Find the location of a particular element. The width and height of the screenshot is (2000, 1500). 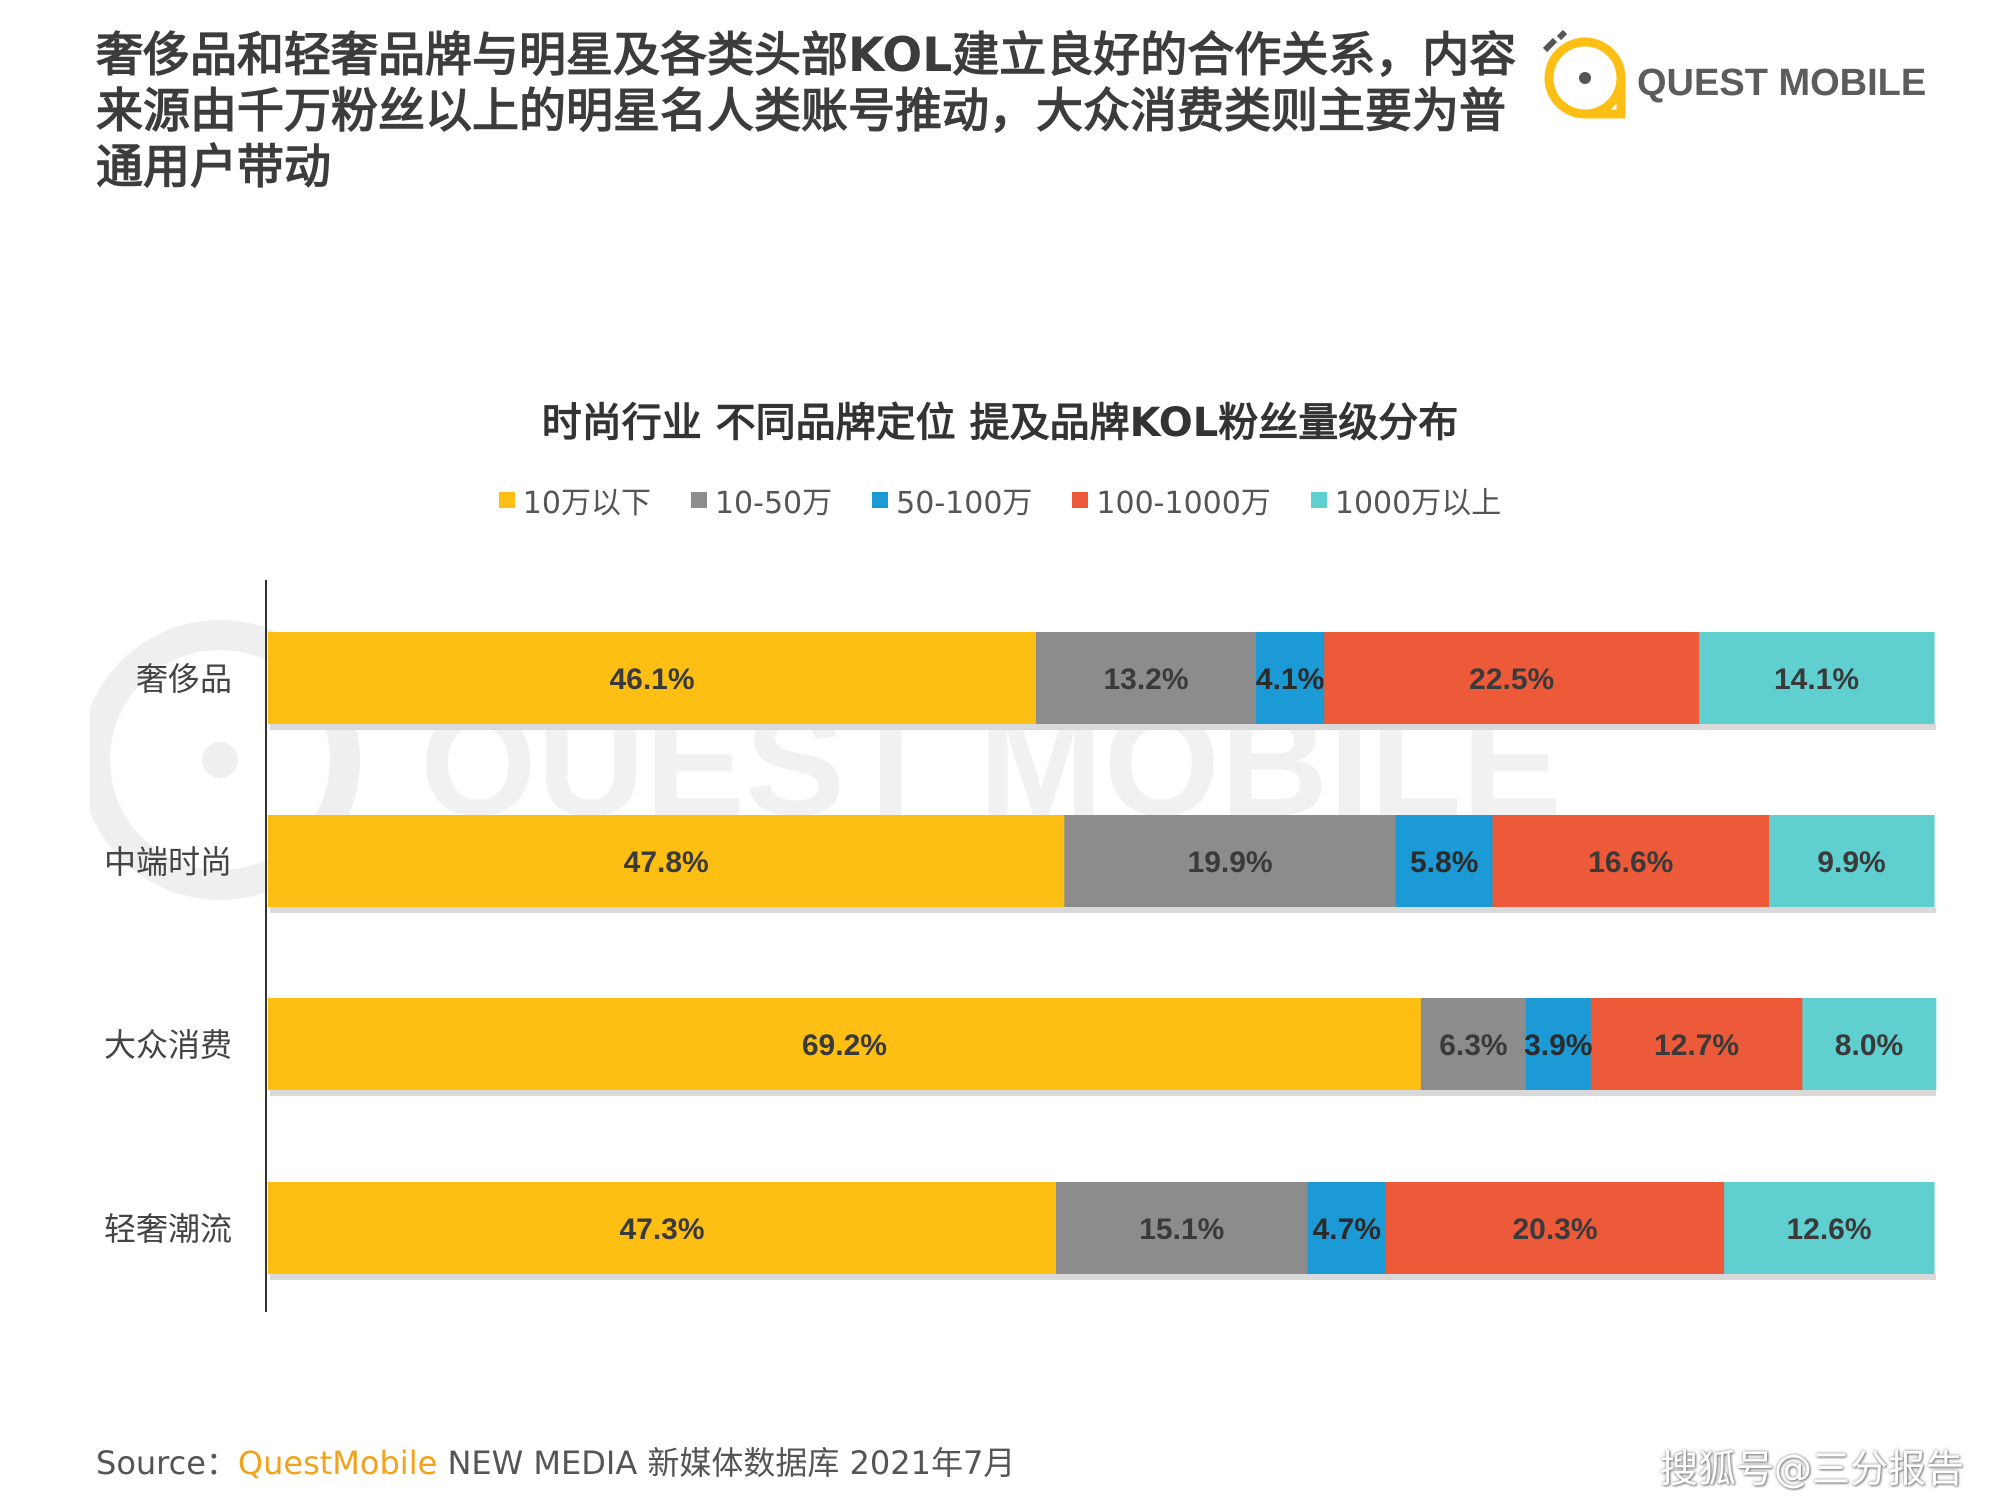

data-label: 22.5% is located at coordinates (1511, 679).